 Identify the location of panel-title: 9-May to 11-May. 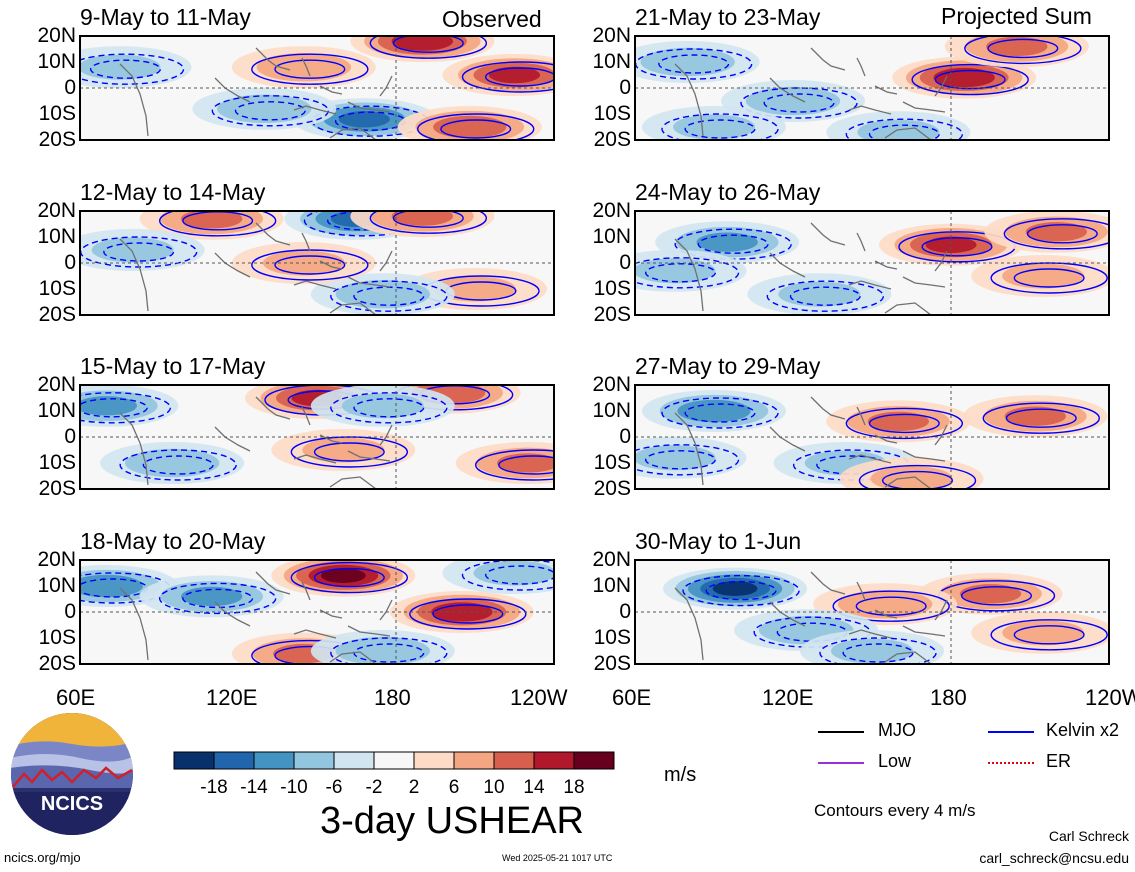
(165, 17).